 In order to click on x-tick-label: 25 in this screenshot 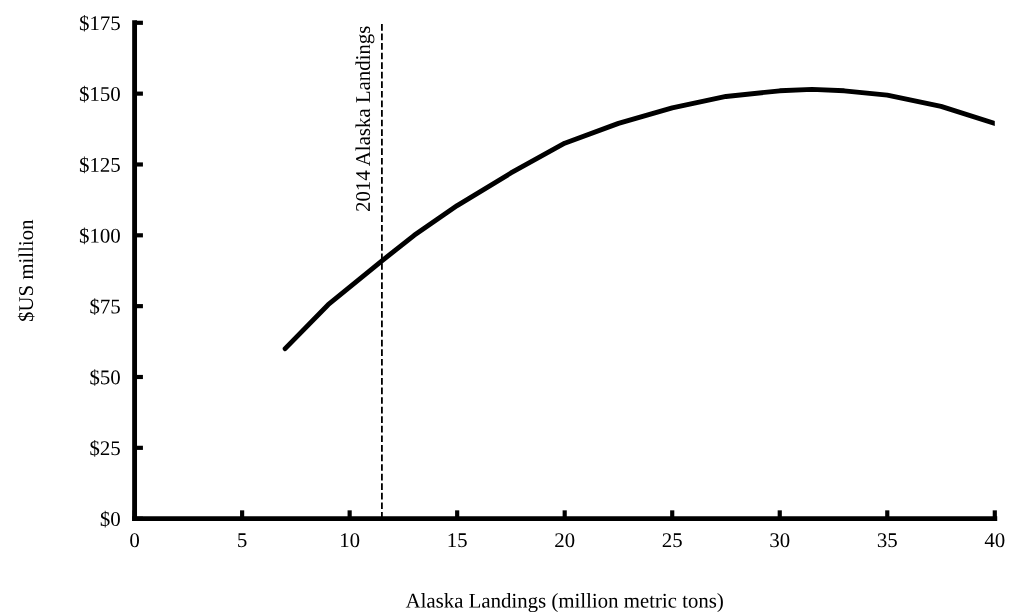, I will do `click(672, 540)`.